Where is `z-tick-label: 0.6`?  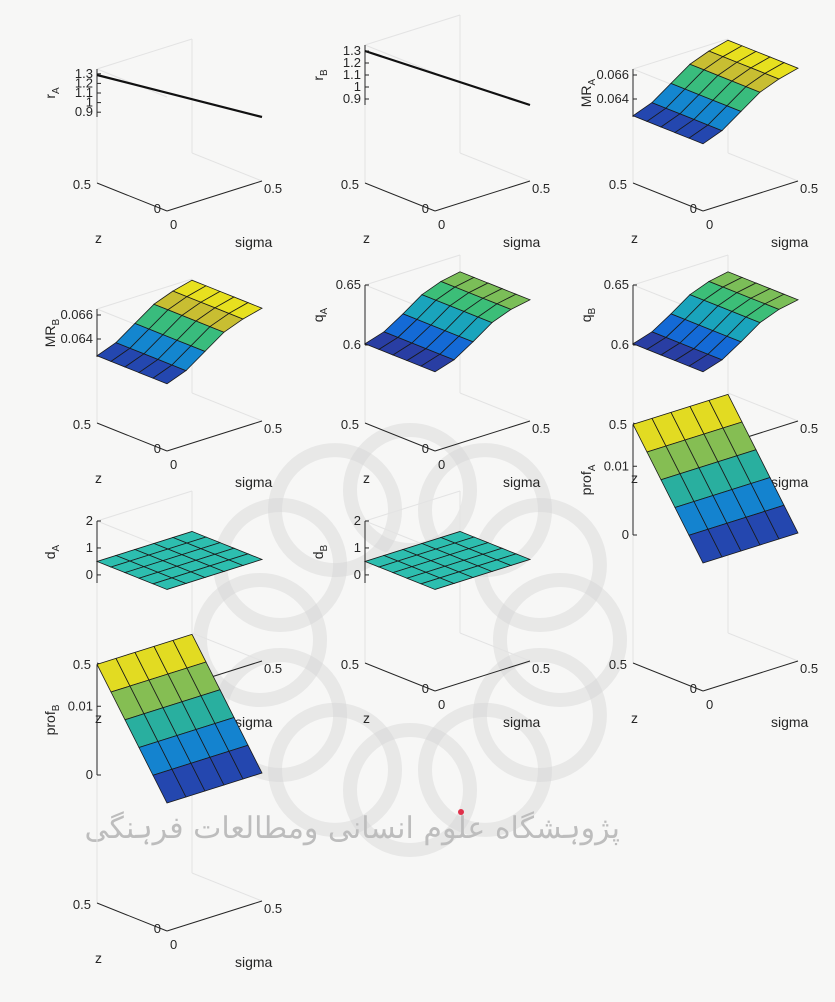
z-tick-label: 0.6 is located at coordinates (352, 344).